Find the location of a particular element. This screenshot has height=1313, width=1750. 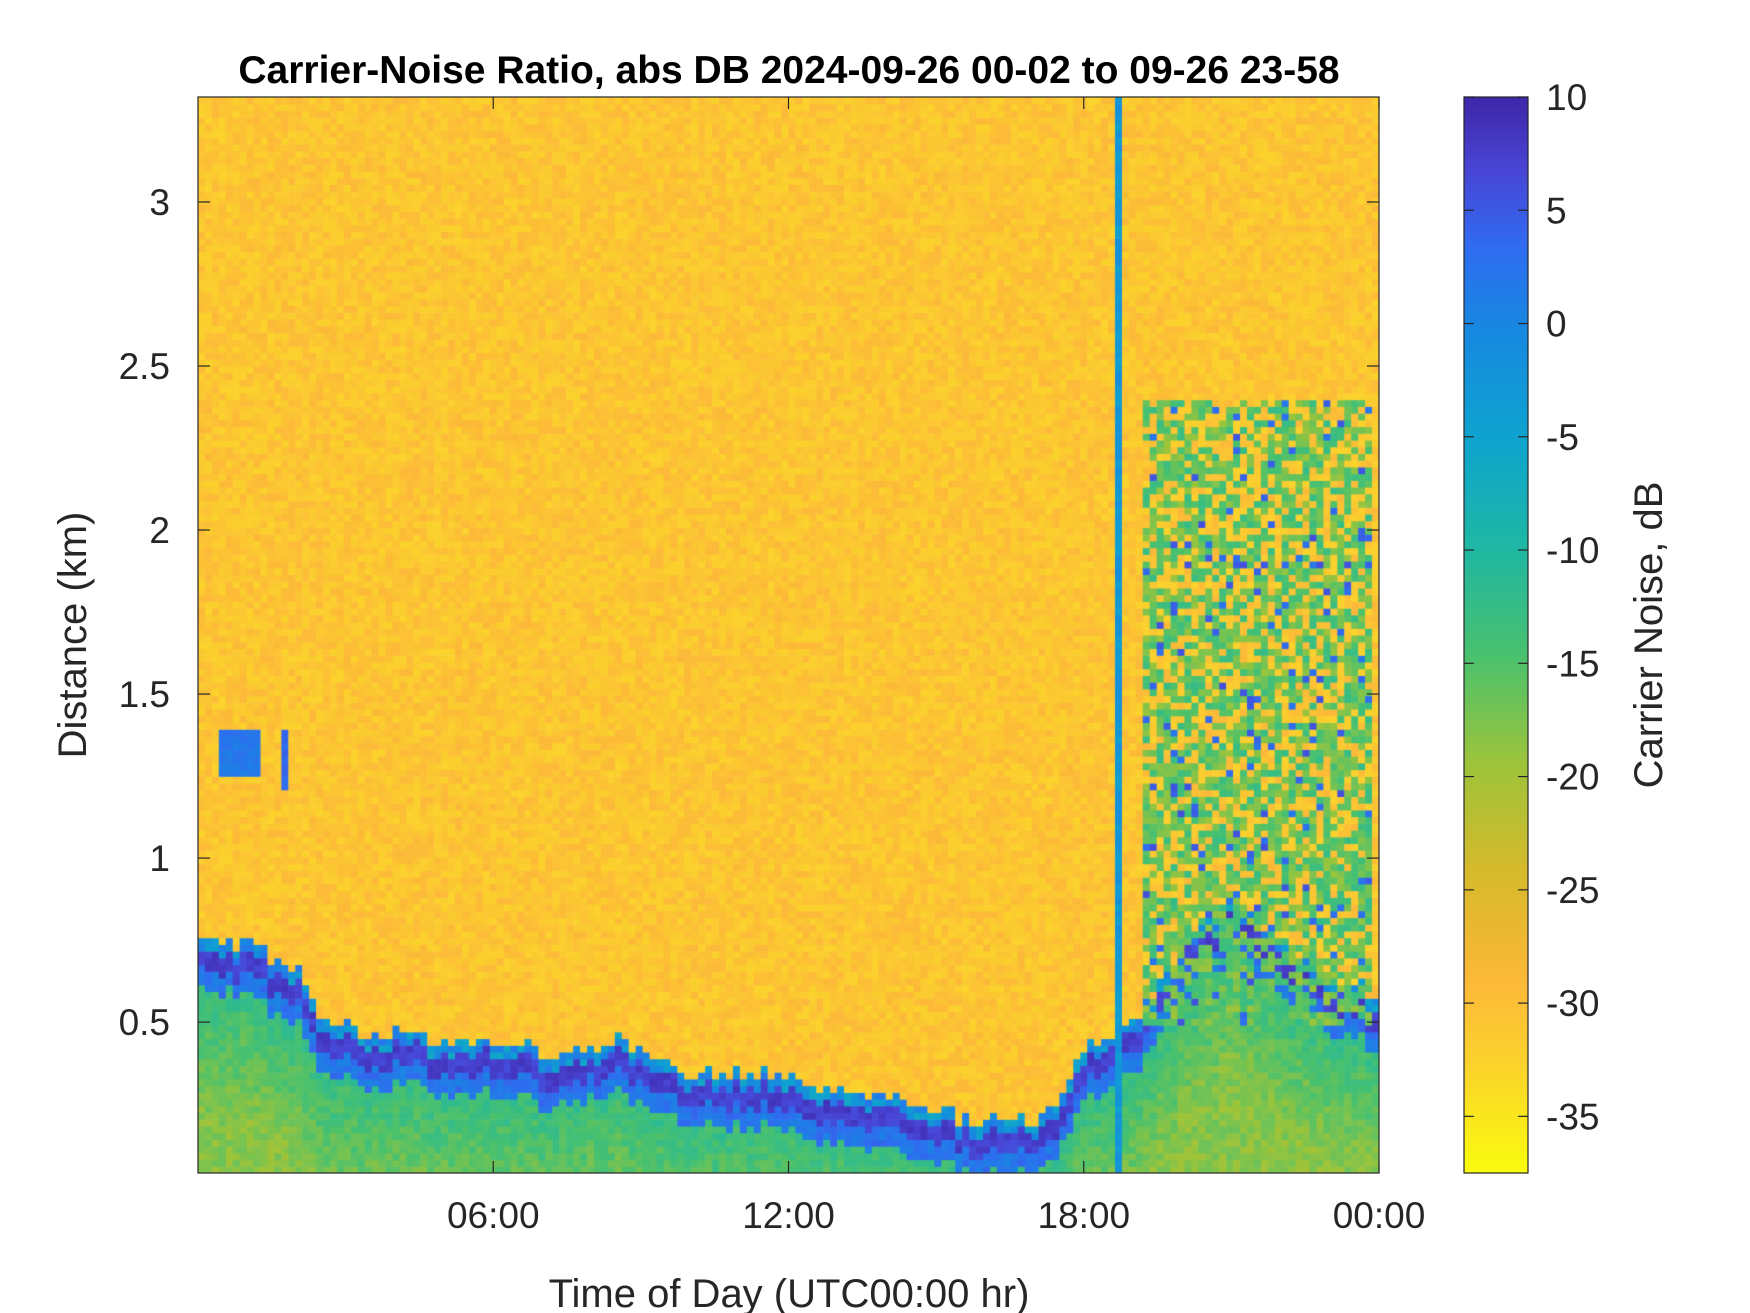

x-tick-label: 00:00 is located at coordinates (1379, 1215).